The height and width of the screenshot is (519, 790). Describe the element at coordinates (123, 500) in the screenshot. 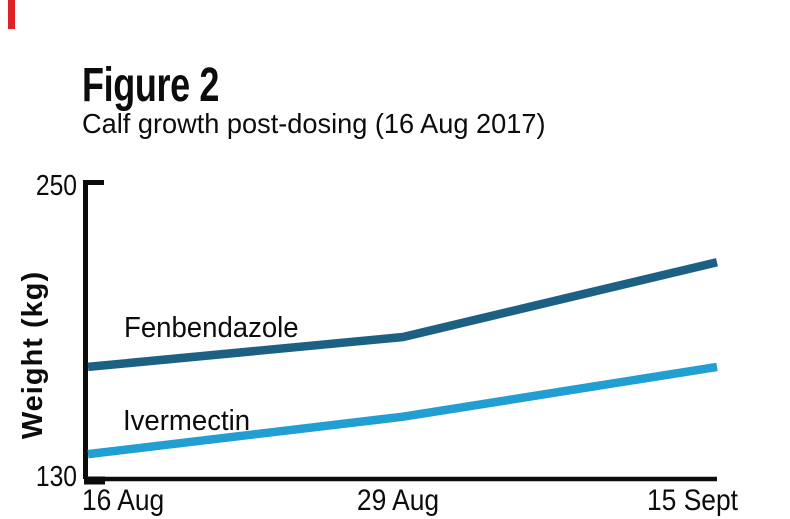

I see `x-tick-label-16-aug: 16 Aug` at that location.